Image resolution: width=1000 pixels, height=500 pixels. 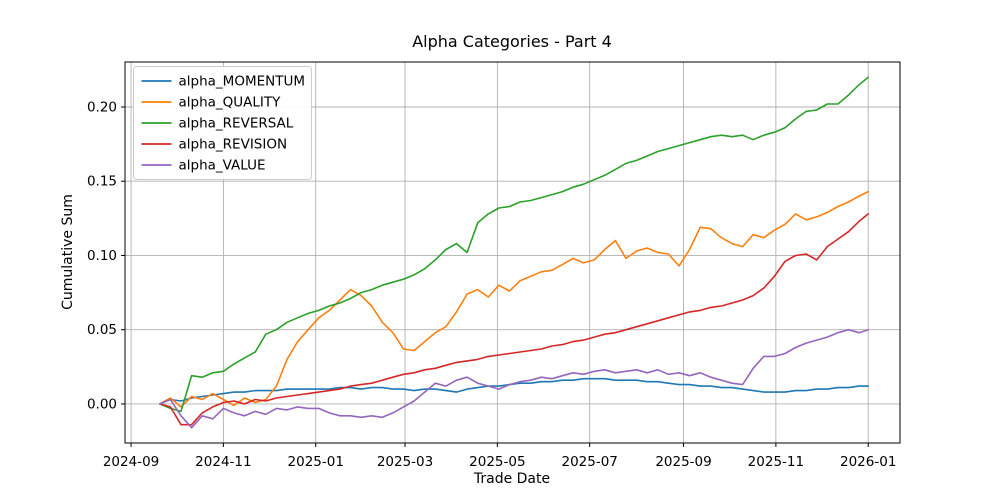 What do you see at coordinates (512, 41) in the screenshot?
I see `chart-title: Alpha Categories - Part 4` at bounding box center [512, 41].